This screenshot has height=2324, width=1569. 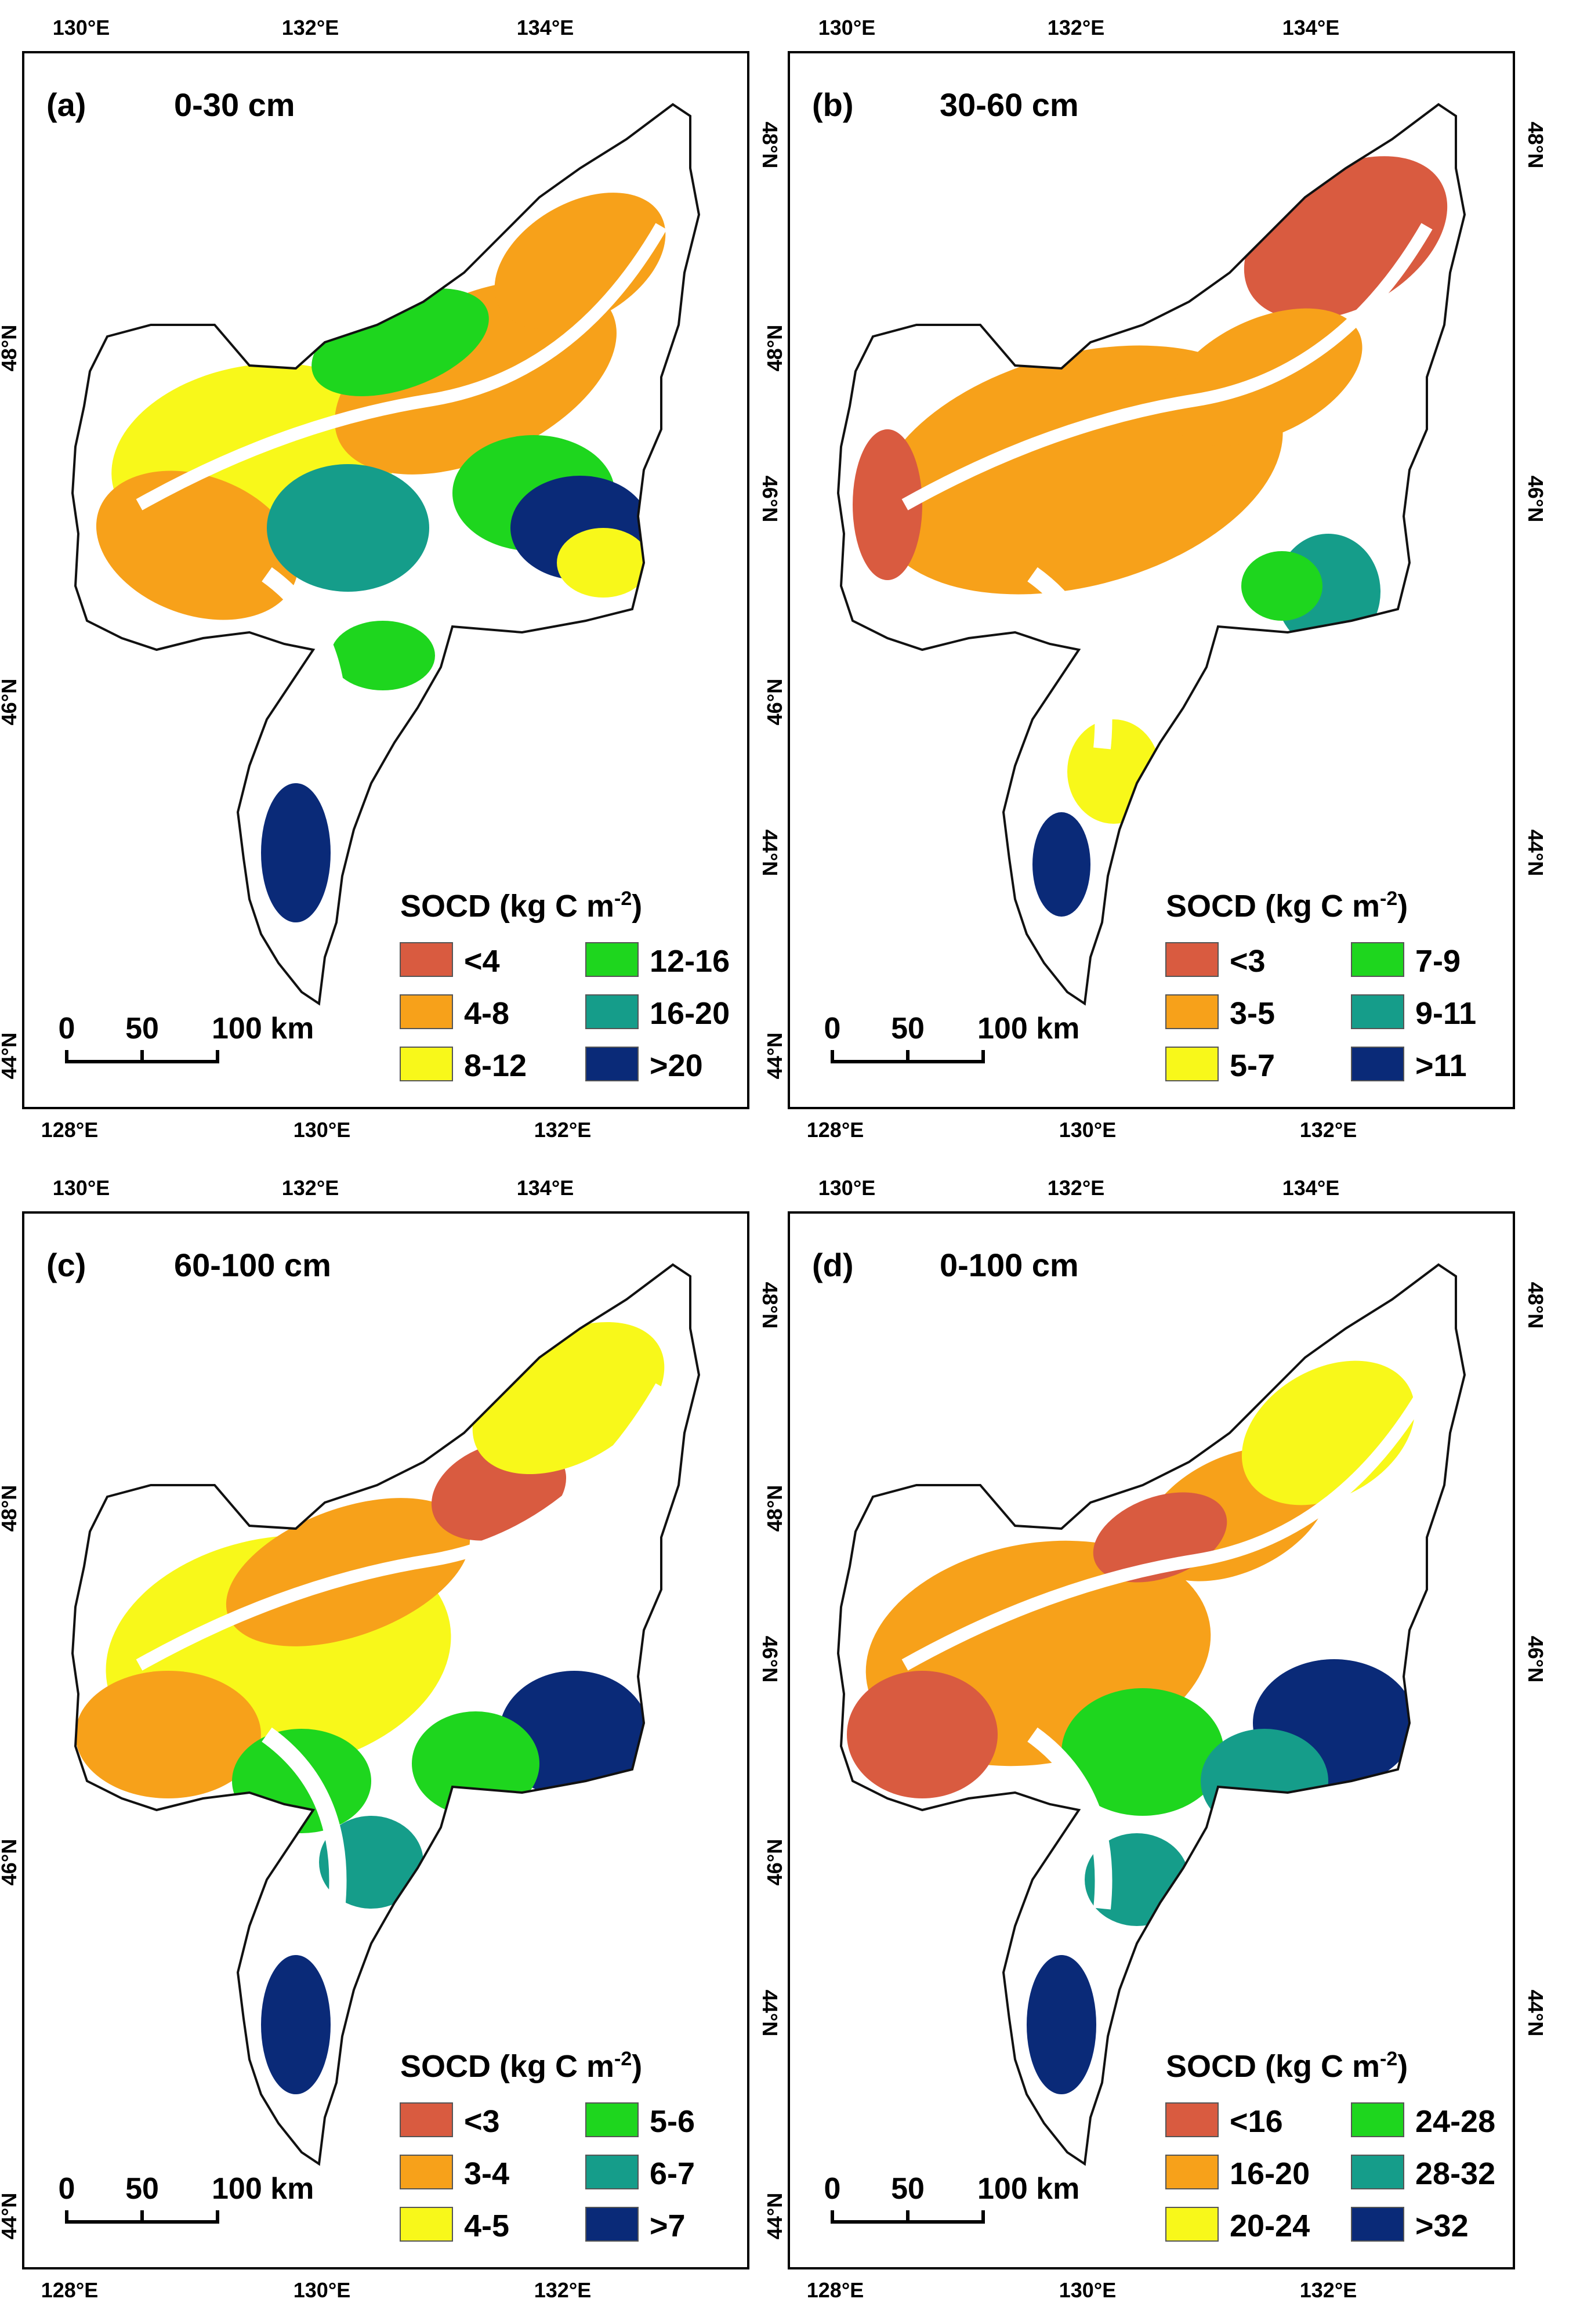 What do you see at coordinates (1270, 2173) in the screenshot?
I see `legend-class-label: 16-20` at bounding box center [1270, 2173].